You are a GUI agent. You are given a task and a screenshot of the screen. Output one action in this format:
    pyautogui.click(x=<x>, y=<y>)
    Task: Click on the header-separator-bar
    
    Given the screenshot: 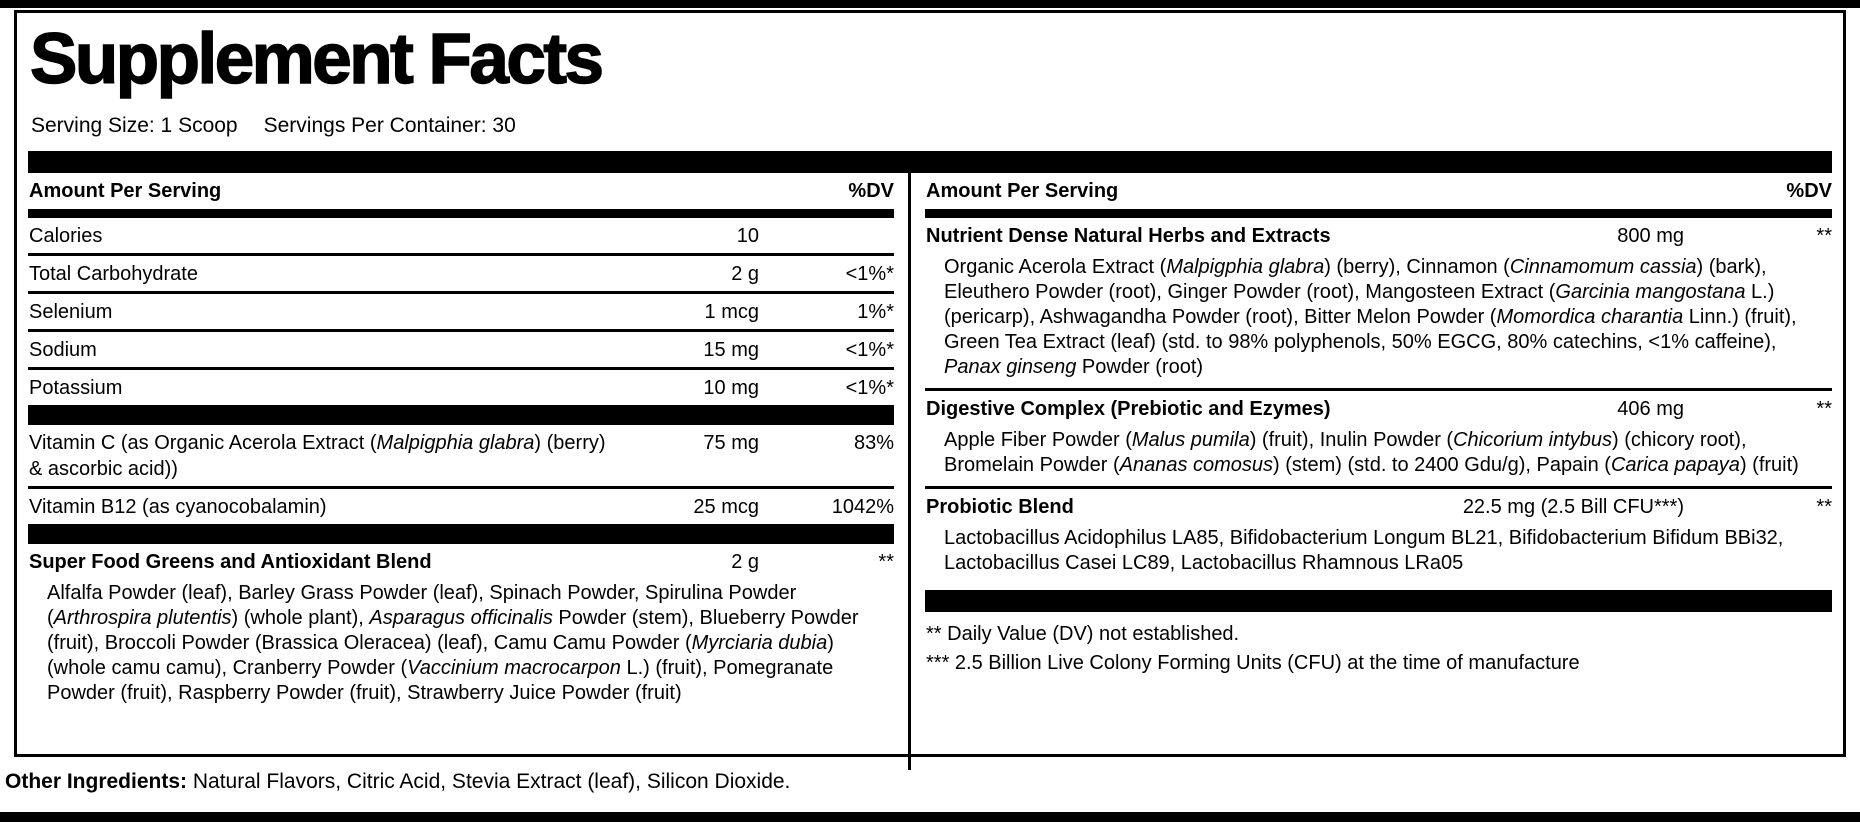 What is the action you would take?
    pyautogui.click(x=930, y=161)
    